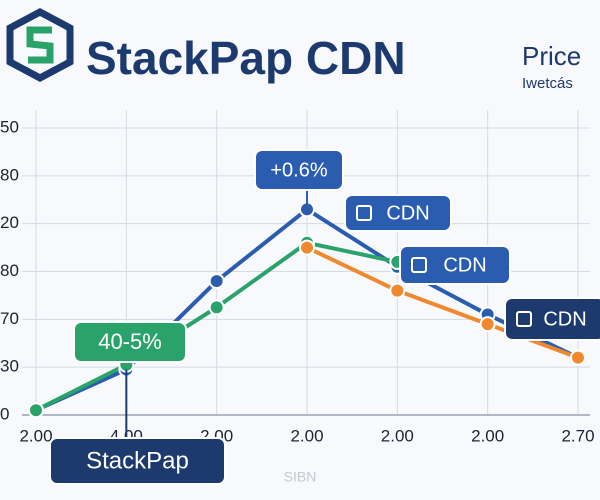 The height and width of the screenshot is (500, 600). I want to click on annotation-label: StackPap, so click(137, 460).